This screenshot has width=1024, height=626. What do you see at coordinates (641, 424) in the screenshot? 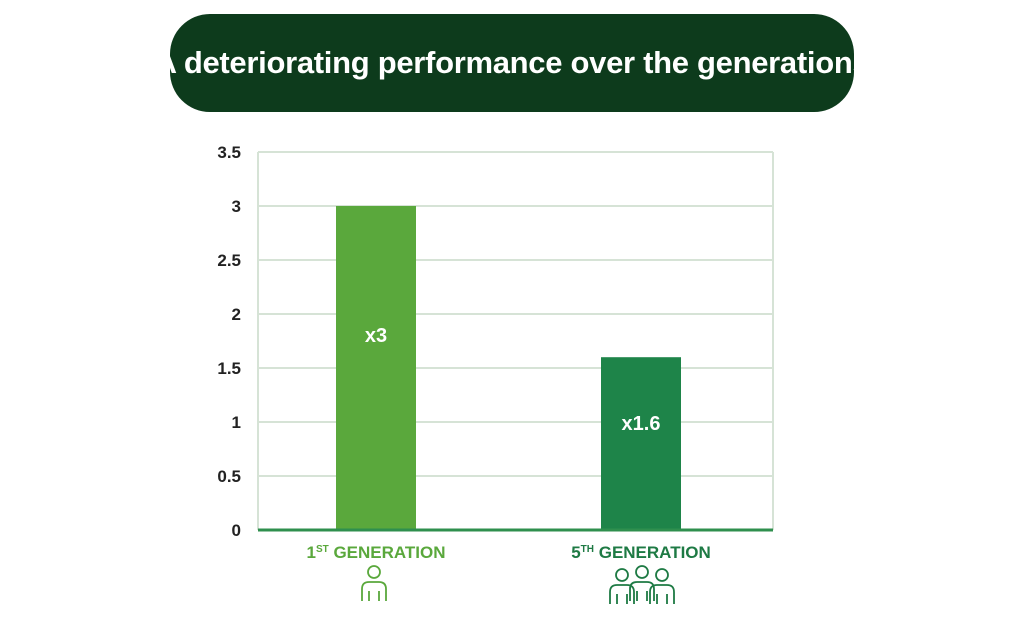
I see `bar-data-label: x1.6` at bounding box center [641, 424].